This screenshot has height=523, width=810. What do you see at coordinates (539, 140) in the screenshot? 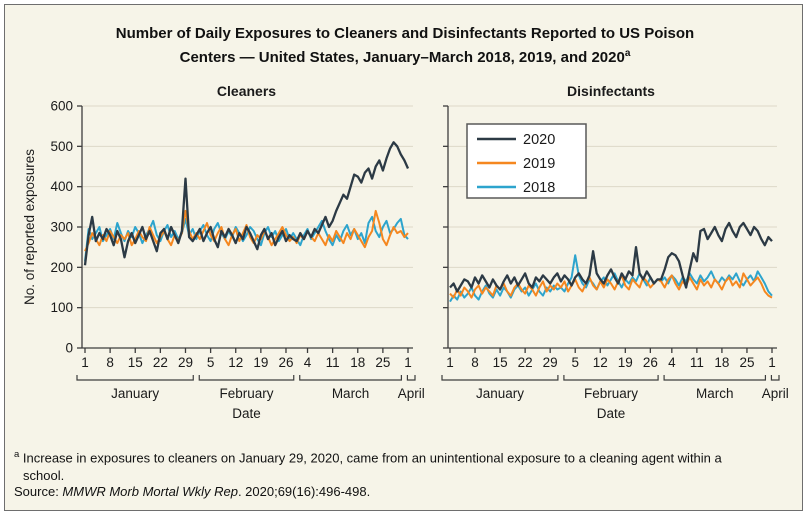
I see `legend-label-2020: 2020` at bounding box center [539, 140].